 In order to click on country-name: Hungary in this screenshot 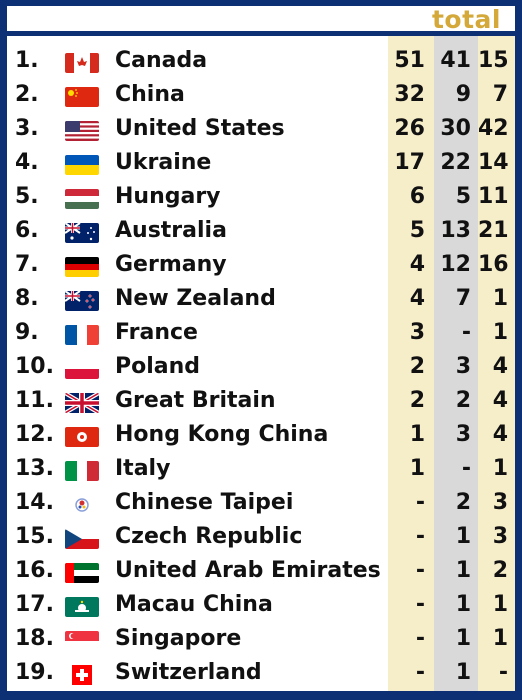, I will do `click(168, 196)`.